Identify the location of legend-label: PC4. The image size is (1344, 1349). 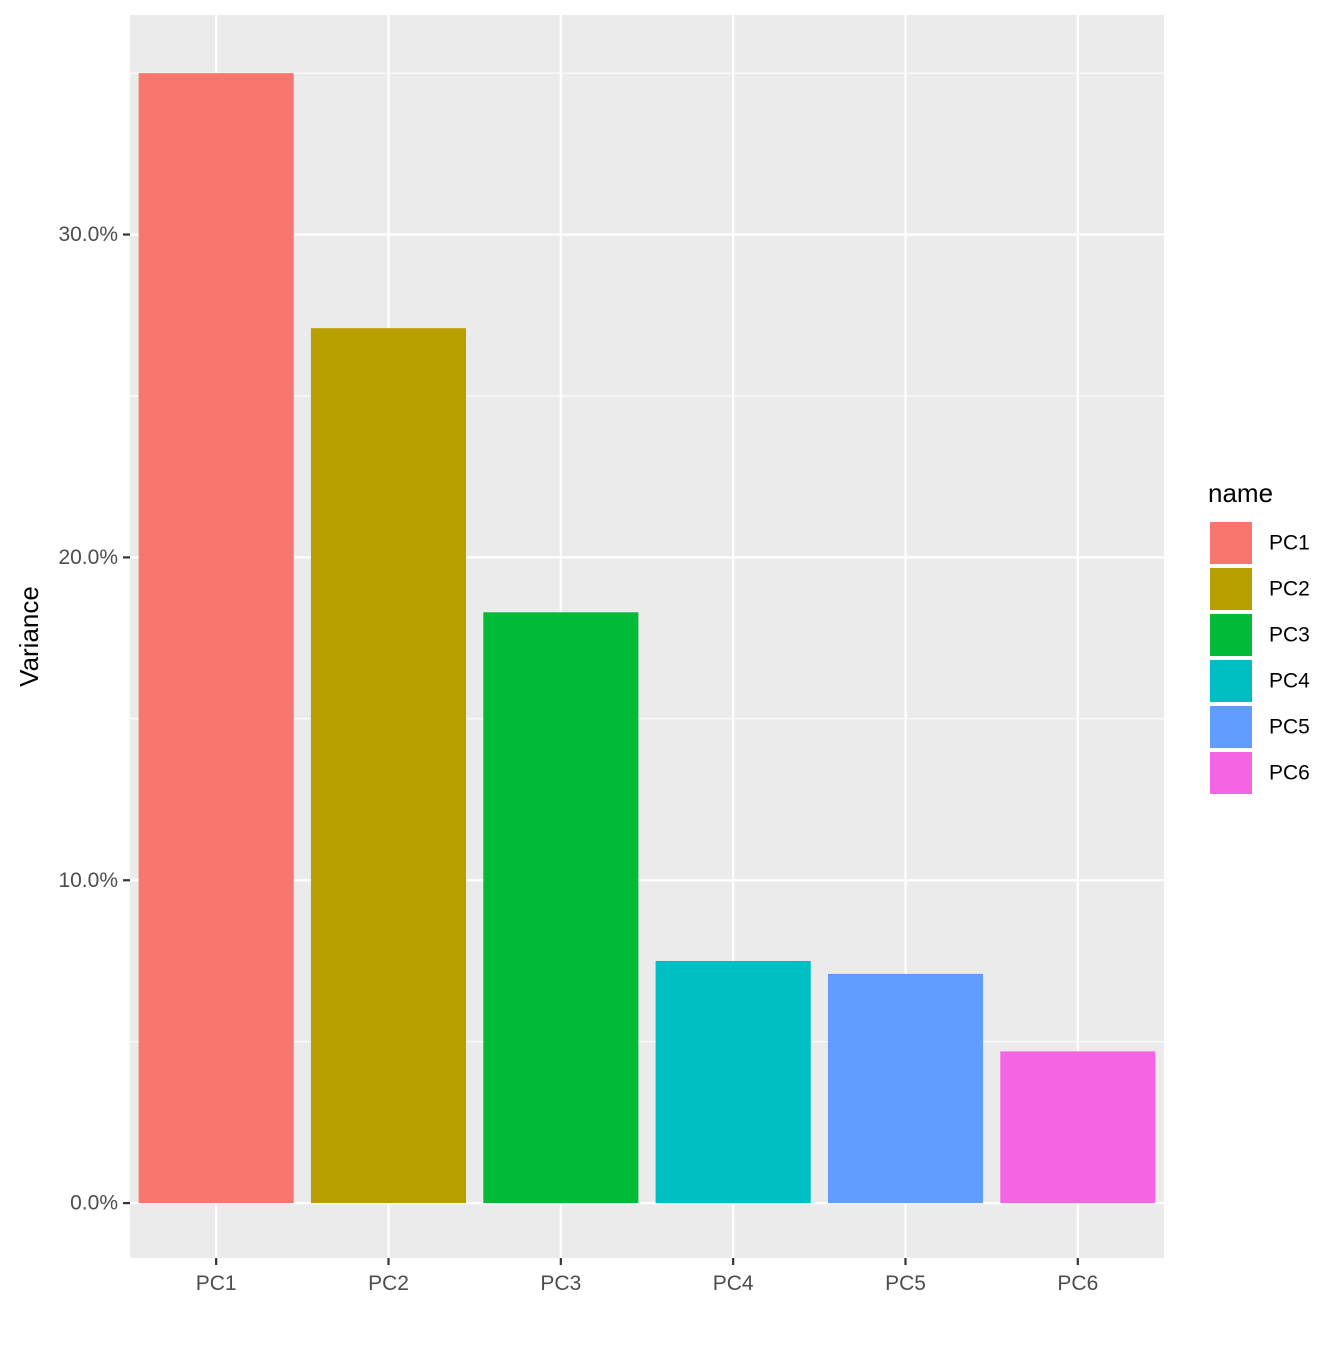
(1289, 681).